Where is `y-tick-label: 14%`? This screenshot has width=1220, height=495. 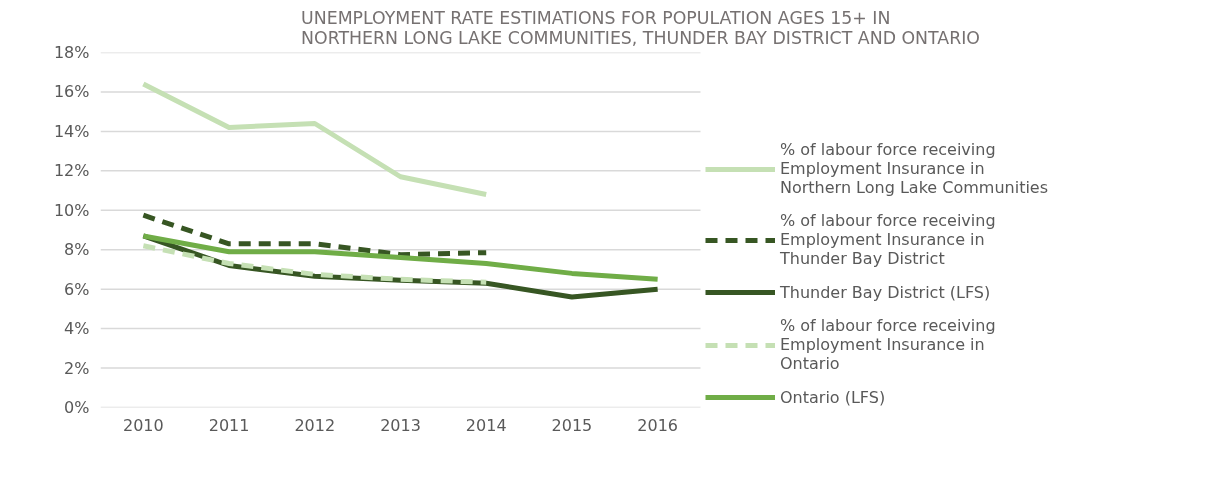
y-tick-label: 14% is located at coordinates (71, 131).